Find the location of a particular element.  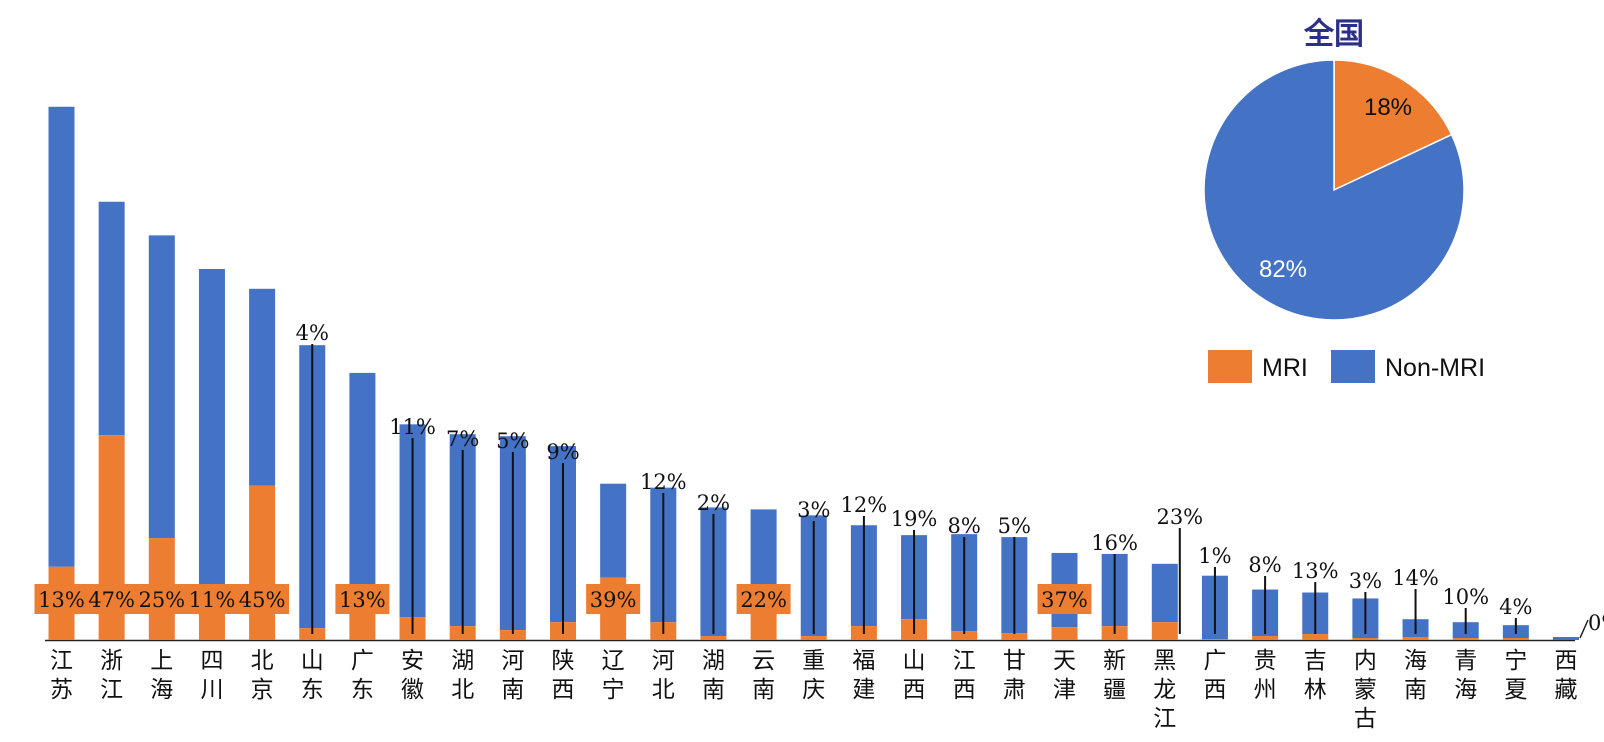

pie-chart: 全国 18% 82% is located at coordinates (1334, 169).